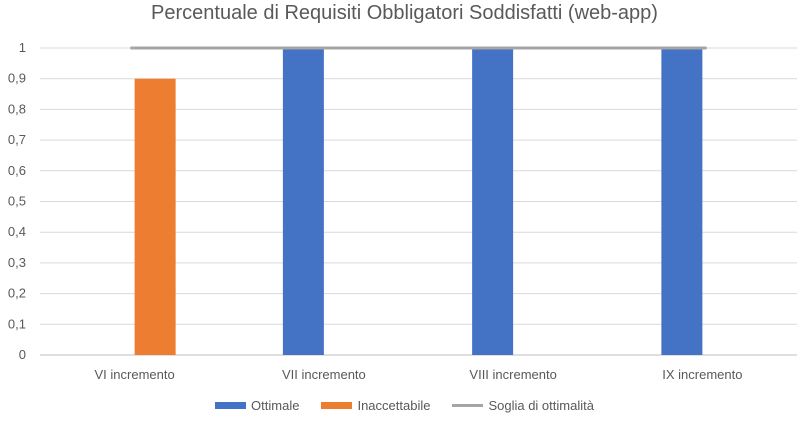 The width and height of the screenshot is (809, 424). I want to click on y-tick-label: 0,7, so click(17, 139).